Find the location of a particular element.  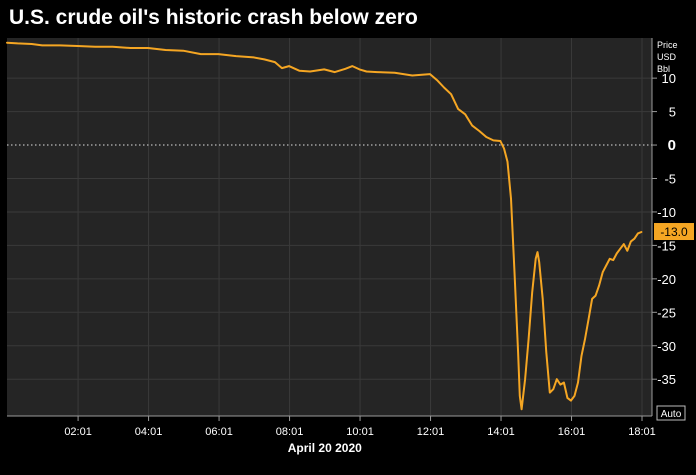

chart-extras: Price USD Bbl -13.0 Auto is located at coordinates (674, 230).